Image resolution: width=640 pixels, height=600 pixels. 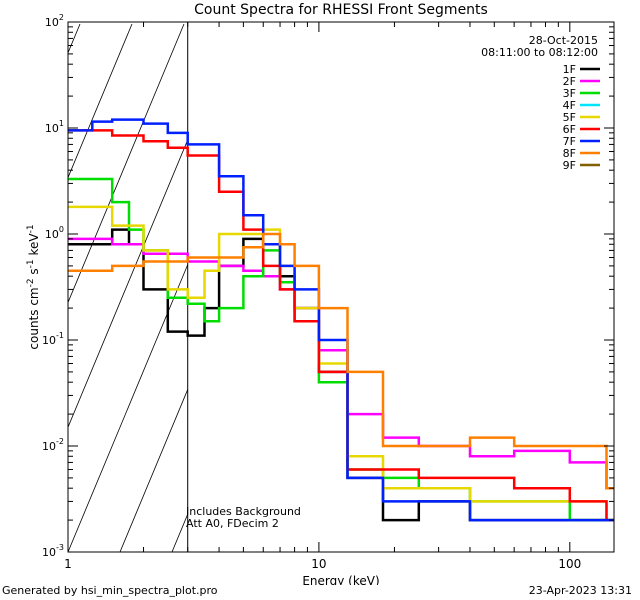 What do you see at coordinates (318, 564) in the screenshot?
I see `x-tick-label: 10` at bounding box center [318, 564].